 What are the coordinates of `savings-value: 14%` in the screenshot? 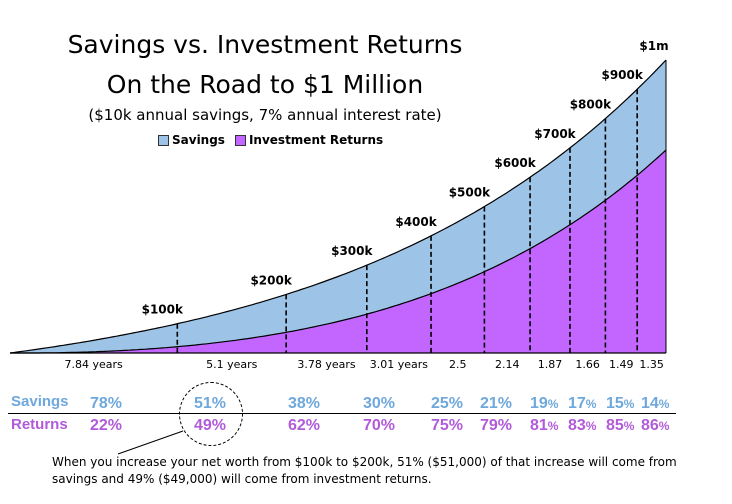 It's located at (655, 403).